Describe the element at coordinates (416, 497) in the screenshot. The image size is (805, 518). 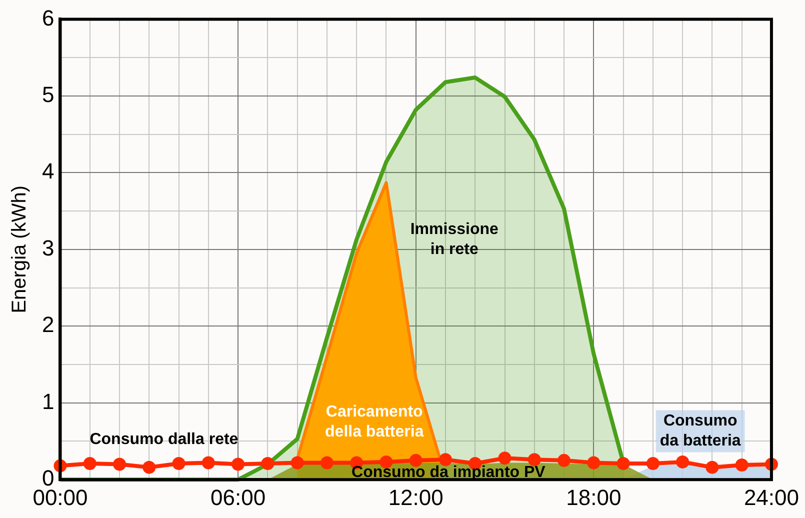
I see `x-tick-label: 12:00` at that location.